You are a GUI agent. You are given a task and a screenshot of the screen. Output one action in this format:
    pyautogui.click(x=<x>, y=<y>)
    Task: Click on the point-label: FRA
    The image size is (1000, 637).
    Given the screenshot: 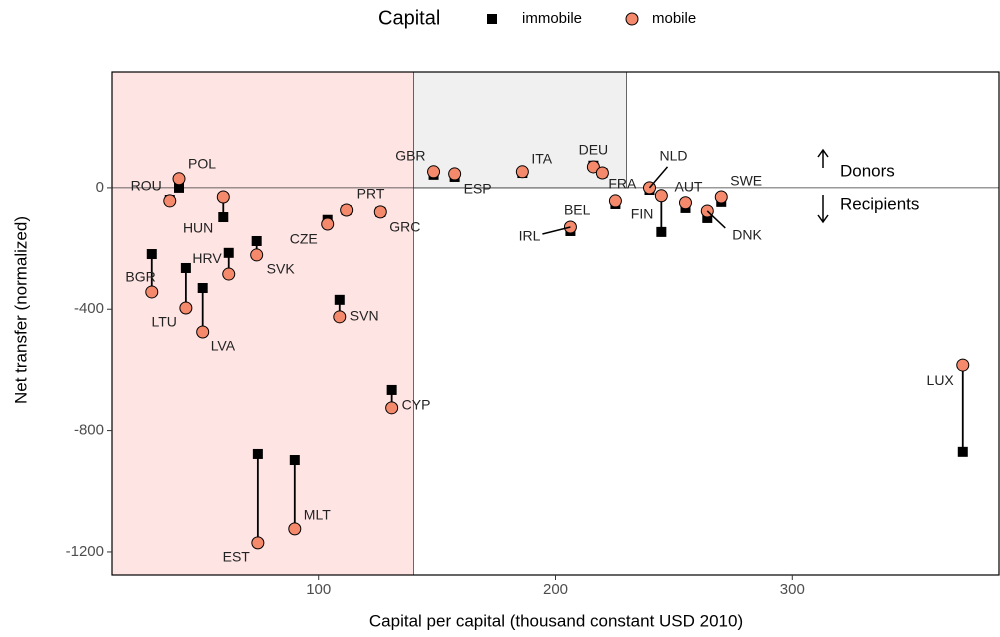 What is the action you would take?
    pyautogui.click(x=622, y=184)
    